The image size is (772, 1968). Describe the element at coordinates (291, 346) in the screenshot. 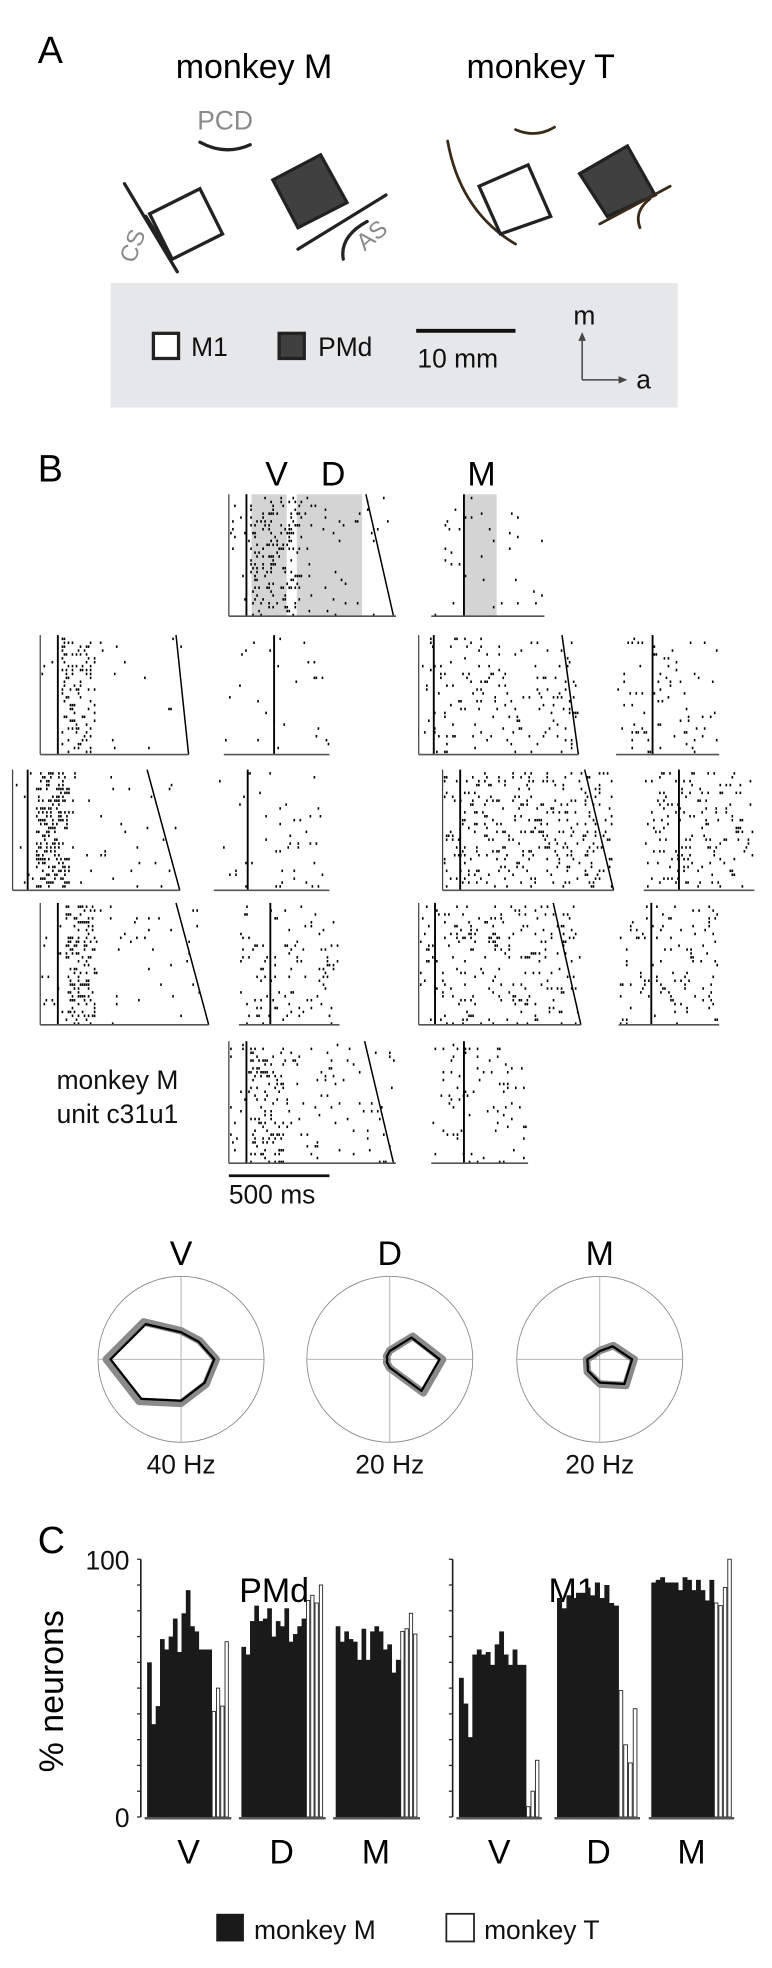

I see `pmd-swatch` at that location.